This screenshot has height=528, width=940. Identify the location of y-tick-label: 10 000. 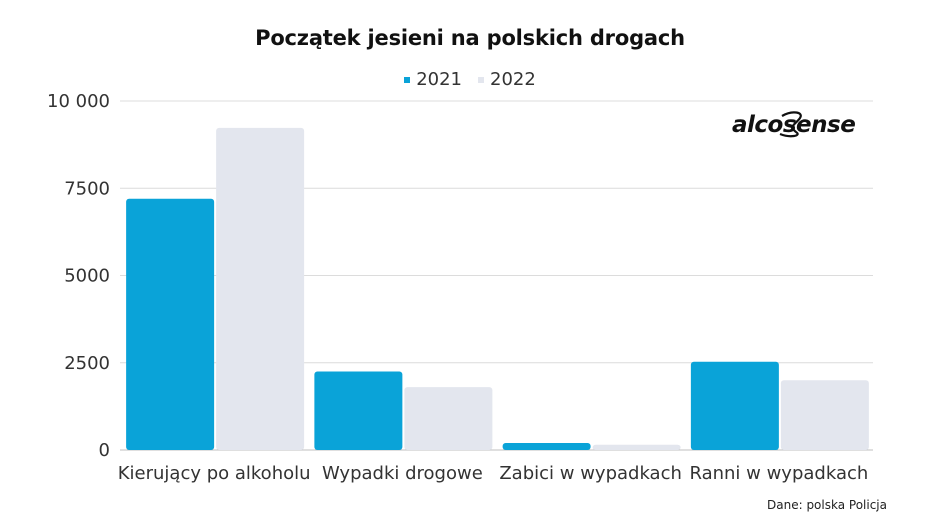
(78, 101).